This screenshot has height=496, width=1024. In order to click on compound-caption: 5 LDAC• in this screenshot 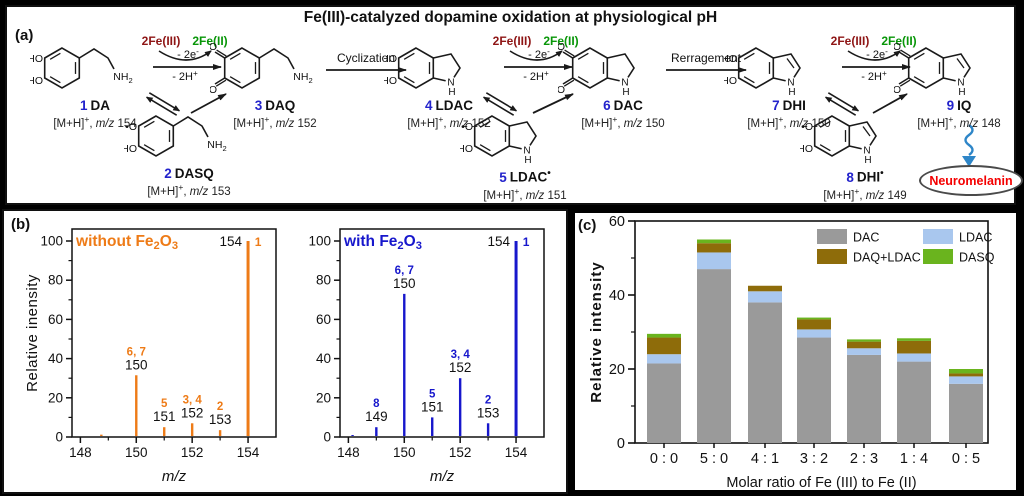, I will do `click(525, 176)`.